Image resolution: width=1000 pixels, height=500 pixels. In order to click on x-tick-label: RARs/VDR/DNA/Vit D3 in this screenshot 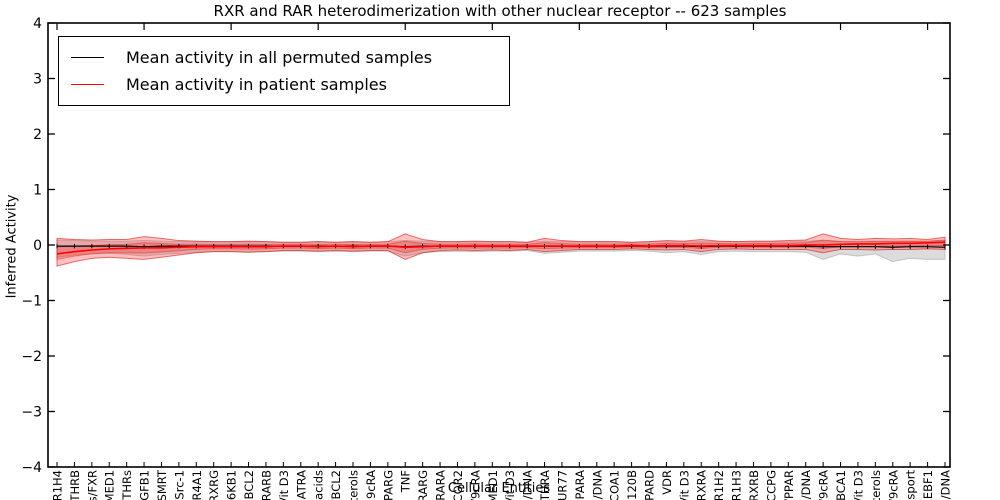, I will do `click(684, 485)`.